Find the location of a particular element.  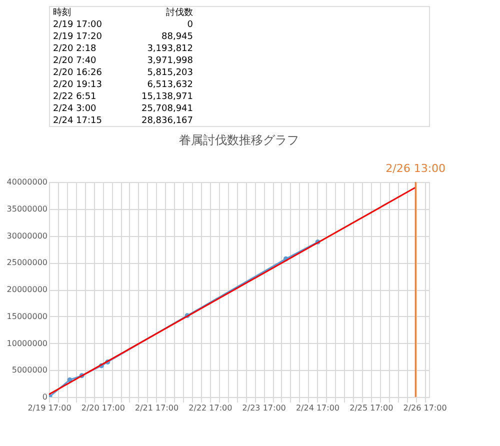

x-tick-label: 2/22 17:00 is located at coordinates (210, 408).